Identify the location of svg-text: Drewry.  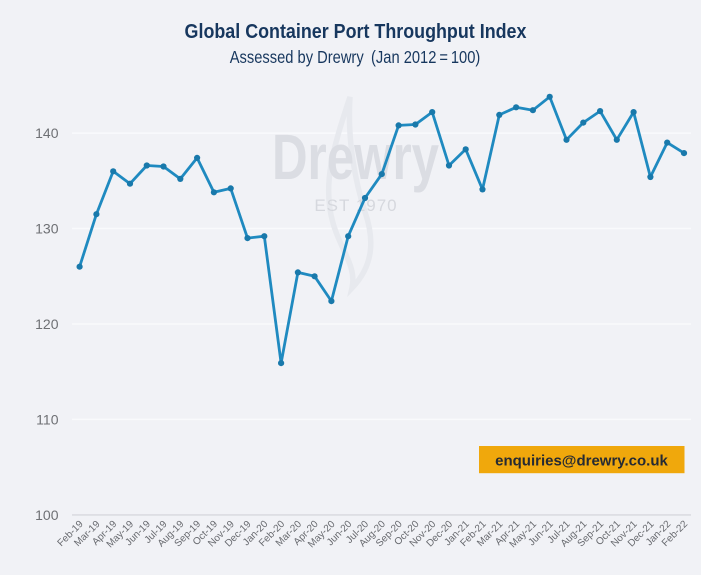
(355, 158).